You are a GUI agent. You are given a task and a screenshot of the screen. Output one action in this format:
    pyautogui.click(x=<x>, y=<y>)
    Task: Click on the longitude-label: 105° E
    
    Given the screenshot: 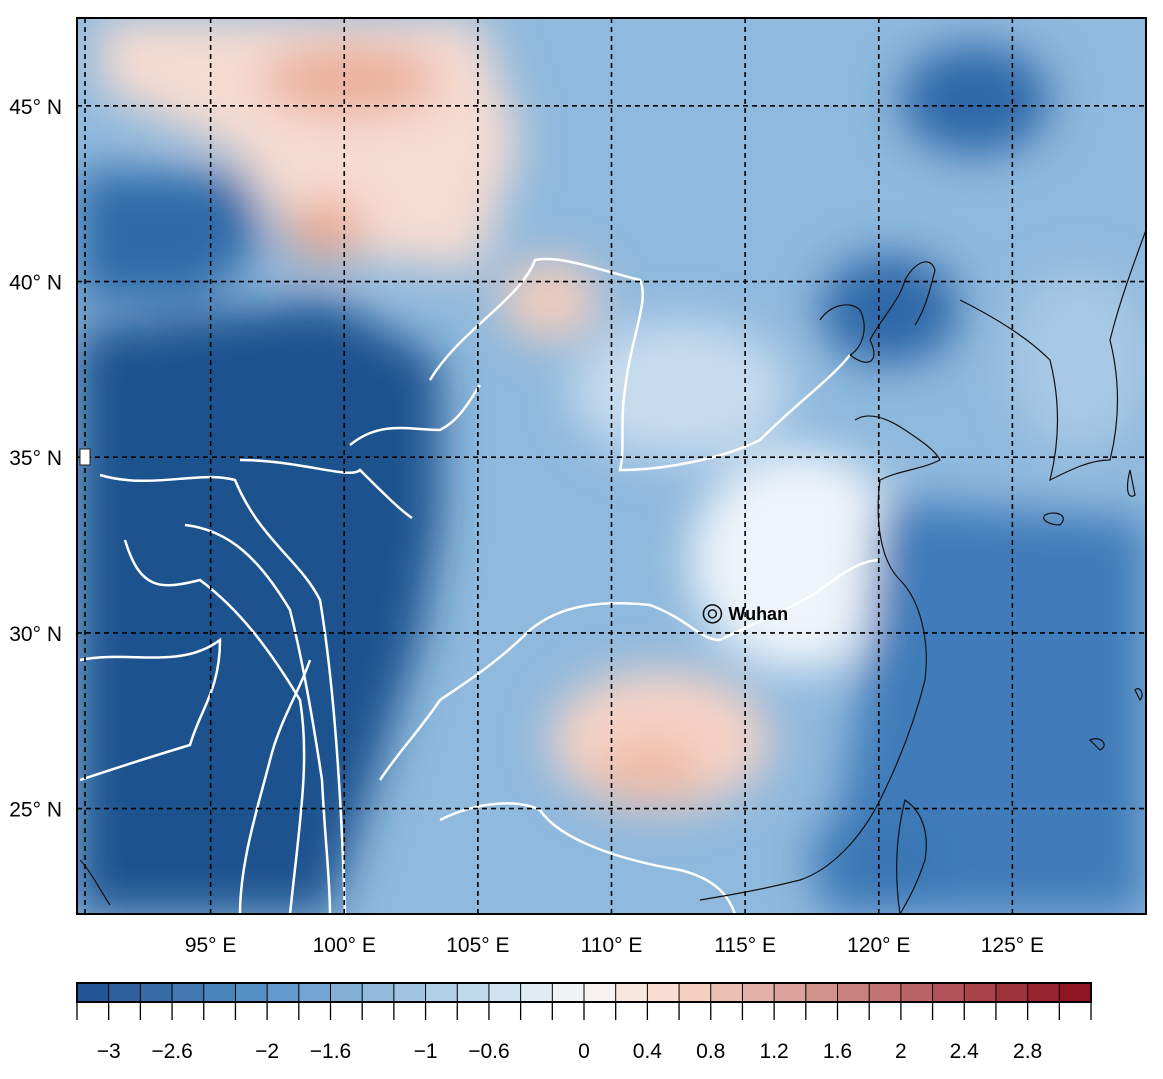 What is the action you would take?
    pyautogui.click(x=477, y=945)
    